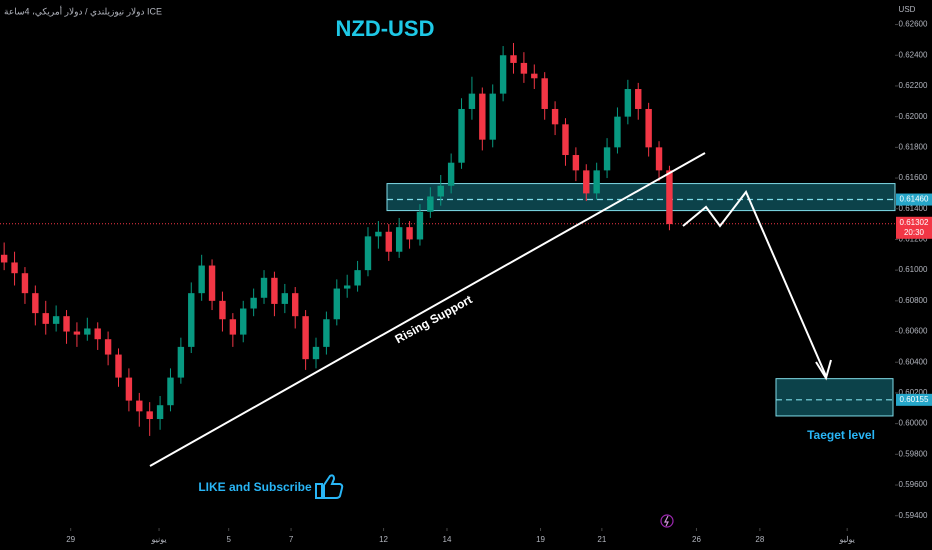  Describe the element at coordinates (913, 239) in the screenshot. I see `y-tick-label: 0.61200` at that location.